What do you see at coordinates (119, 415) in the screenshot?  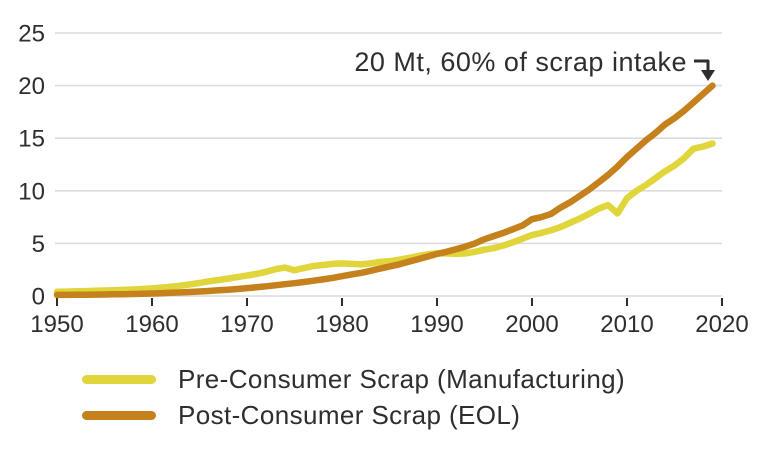 I see `post-consumer-line-swatch` at bounding box center [119, 415].